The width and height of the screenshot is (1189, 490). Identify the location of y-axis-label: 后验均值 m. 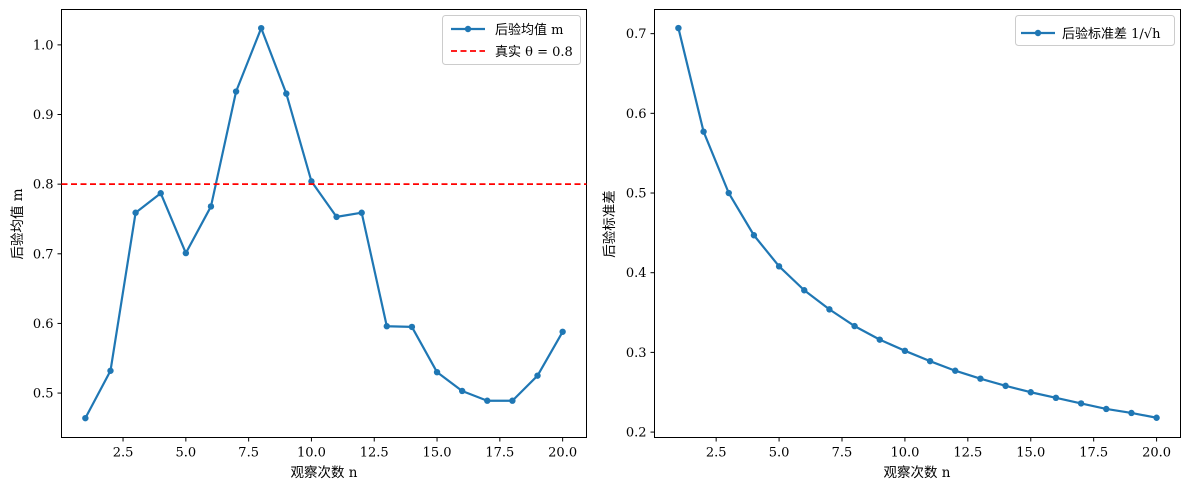
(18, 223).